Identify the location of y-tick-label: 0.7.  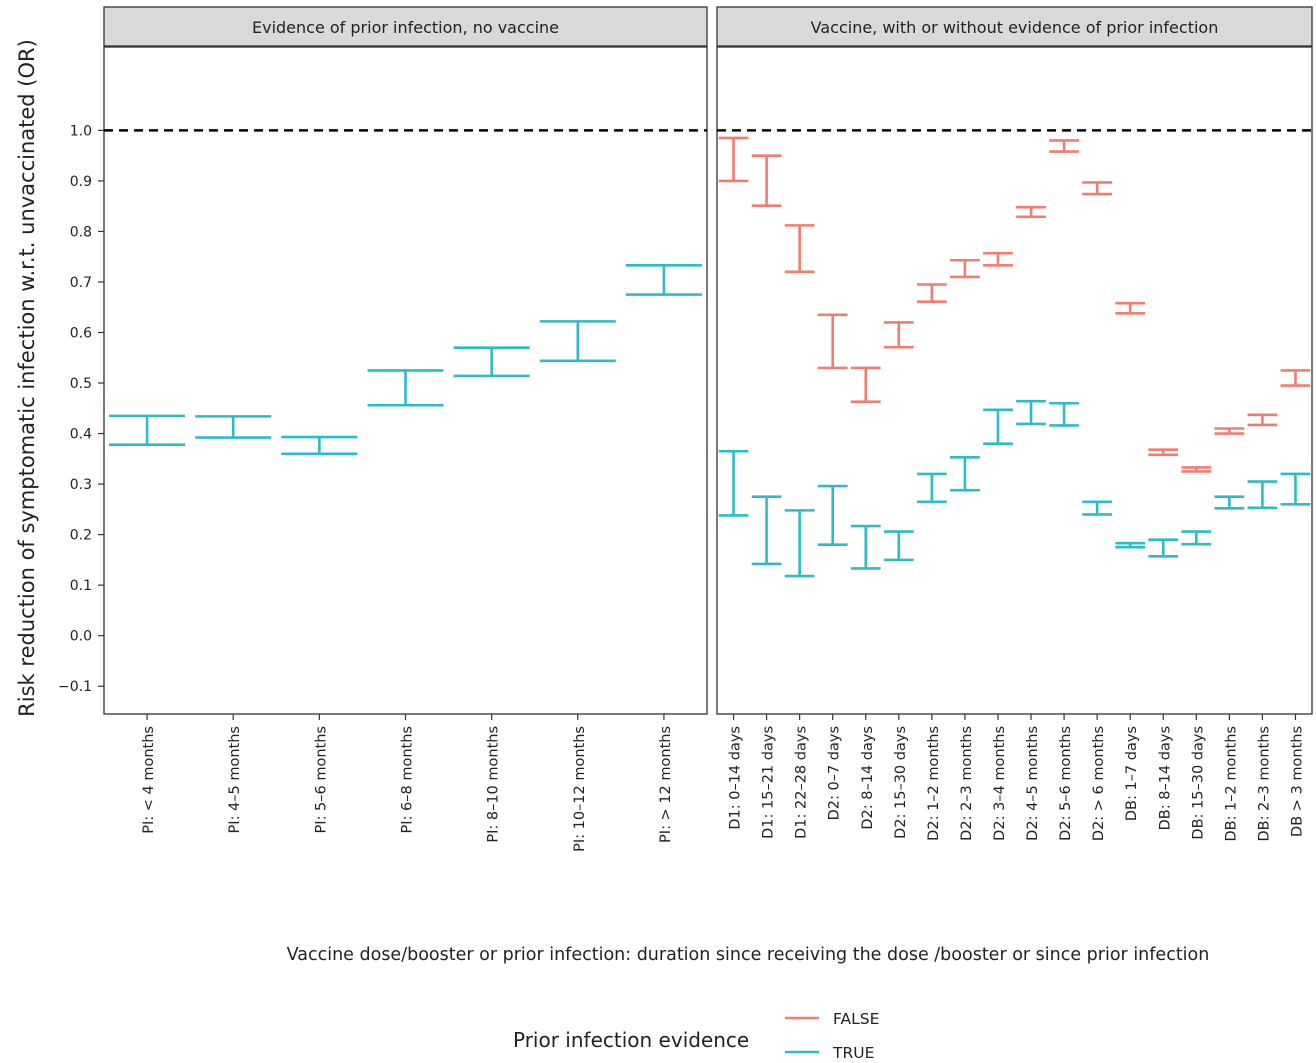
(81, 283).